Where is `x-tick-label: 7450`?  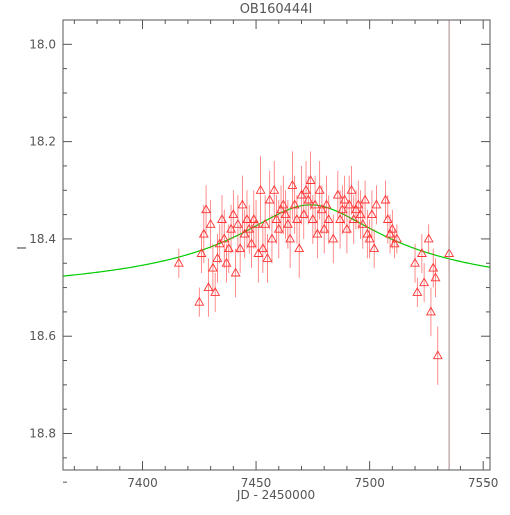 x-tick-label: 7450 is located at coordinates (256, 483).